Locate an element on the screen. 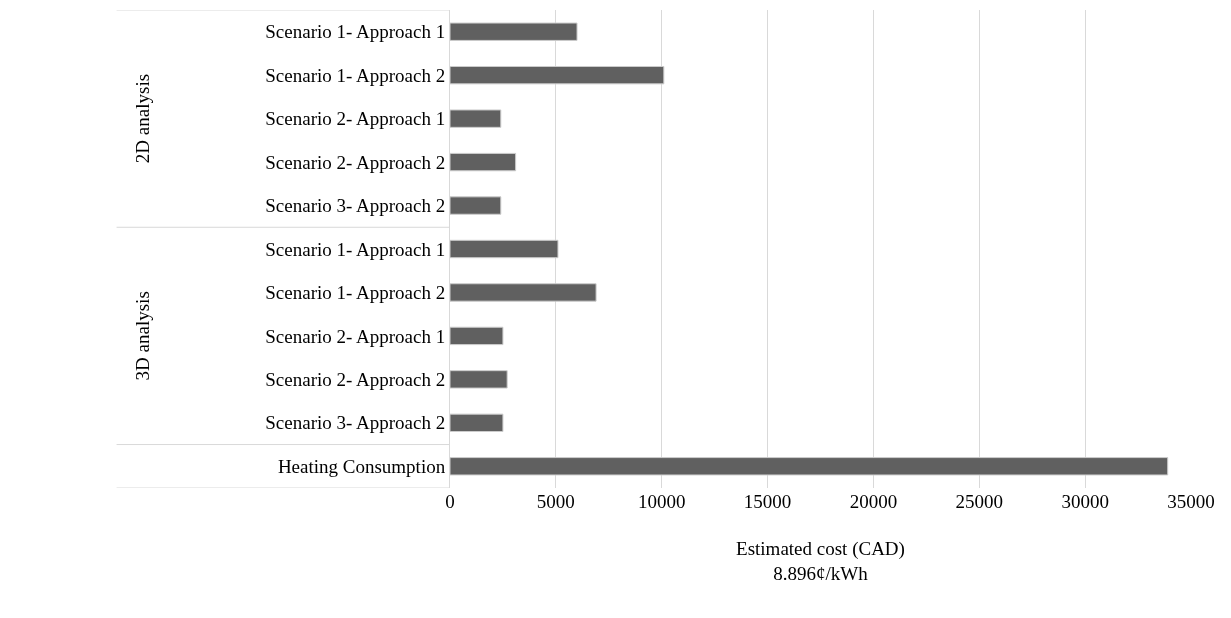  text: 2D analysis is located at coordinates (142, 118).